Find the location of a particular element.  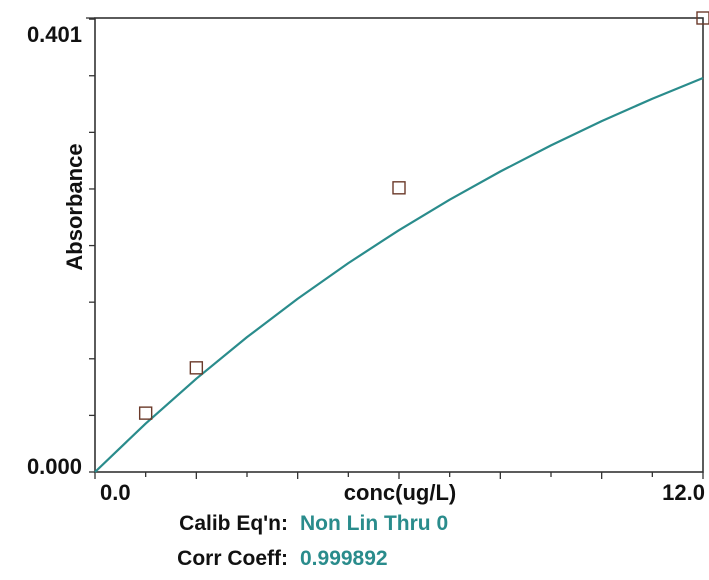

x-tick-label-max: 12.0 is located at coordinates (683, 492).